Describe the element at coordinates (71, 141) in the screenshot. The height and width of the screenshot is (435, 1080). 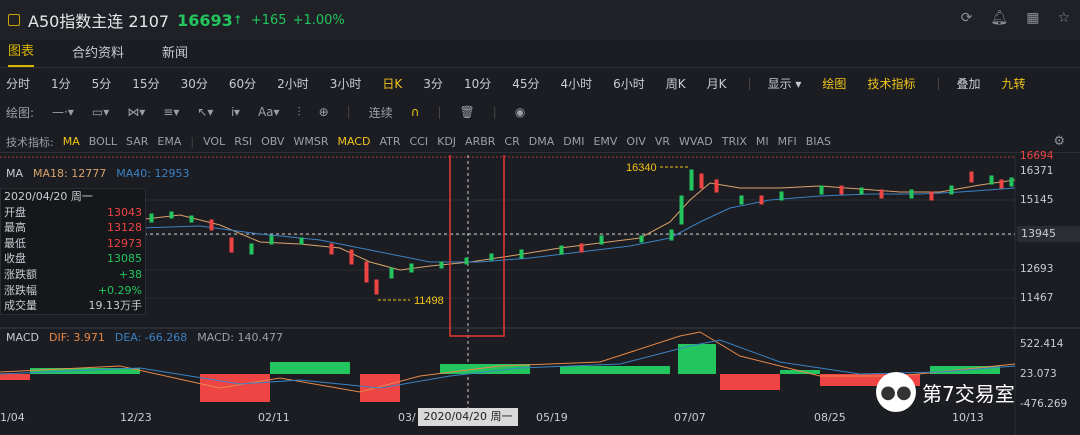
I see `indicator-ma: MA` at that location.